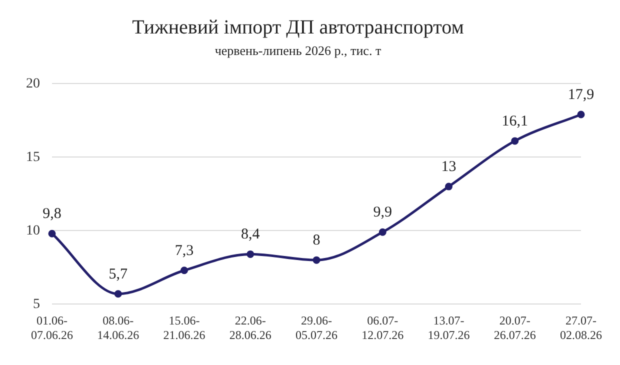  I want to click on data-label: 9,9, so click(382, 212).